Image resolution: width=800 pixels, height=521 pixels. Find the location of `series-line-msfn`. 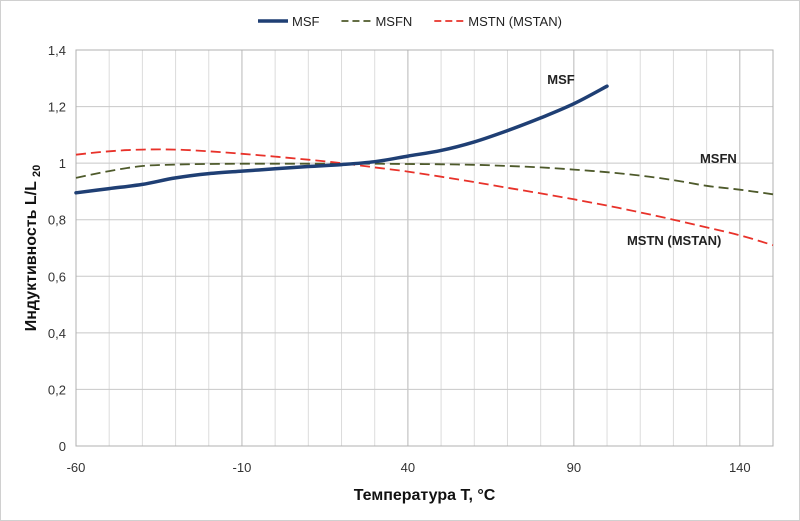

series-line-msfn is located at coordinates (424, 179).